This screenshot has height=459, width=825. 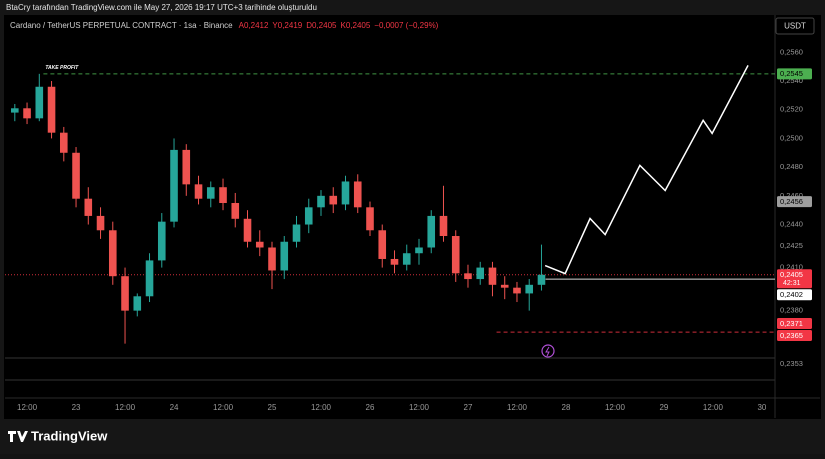 I want to click on x-tick-label: 26, so click(x=370, y=407).